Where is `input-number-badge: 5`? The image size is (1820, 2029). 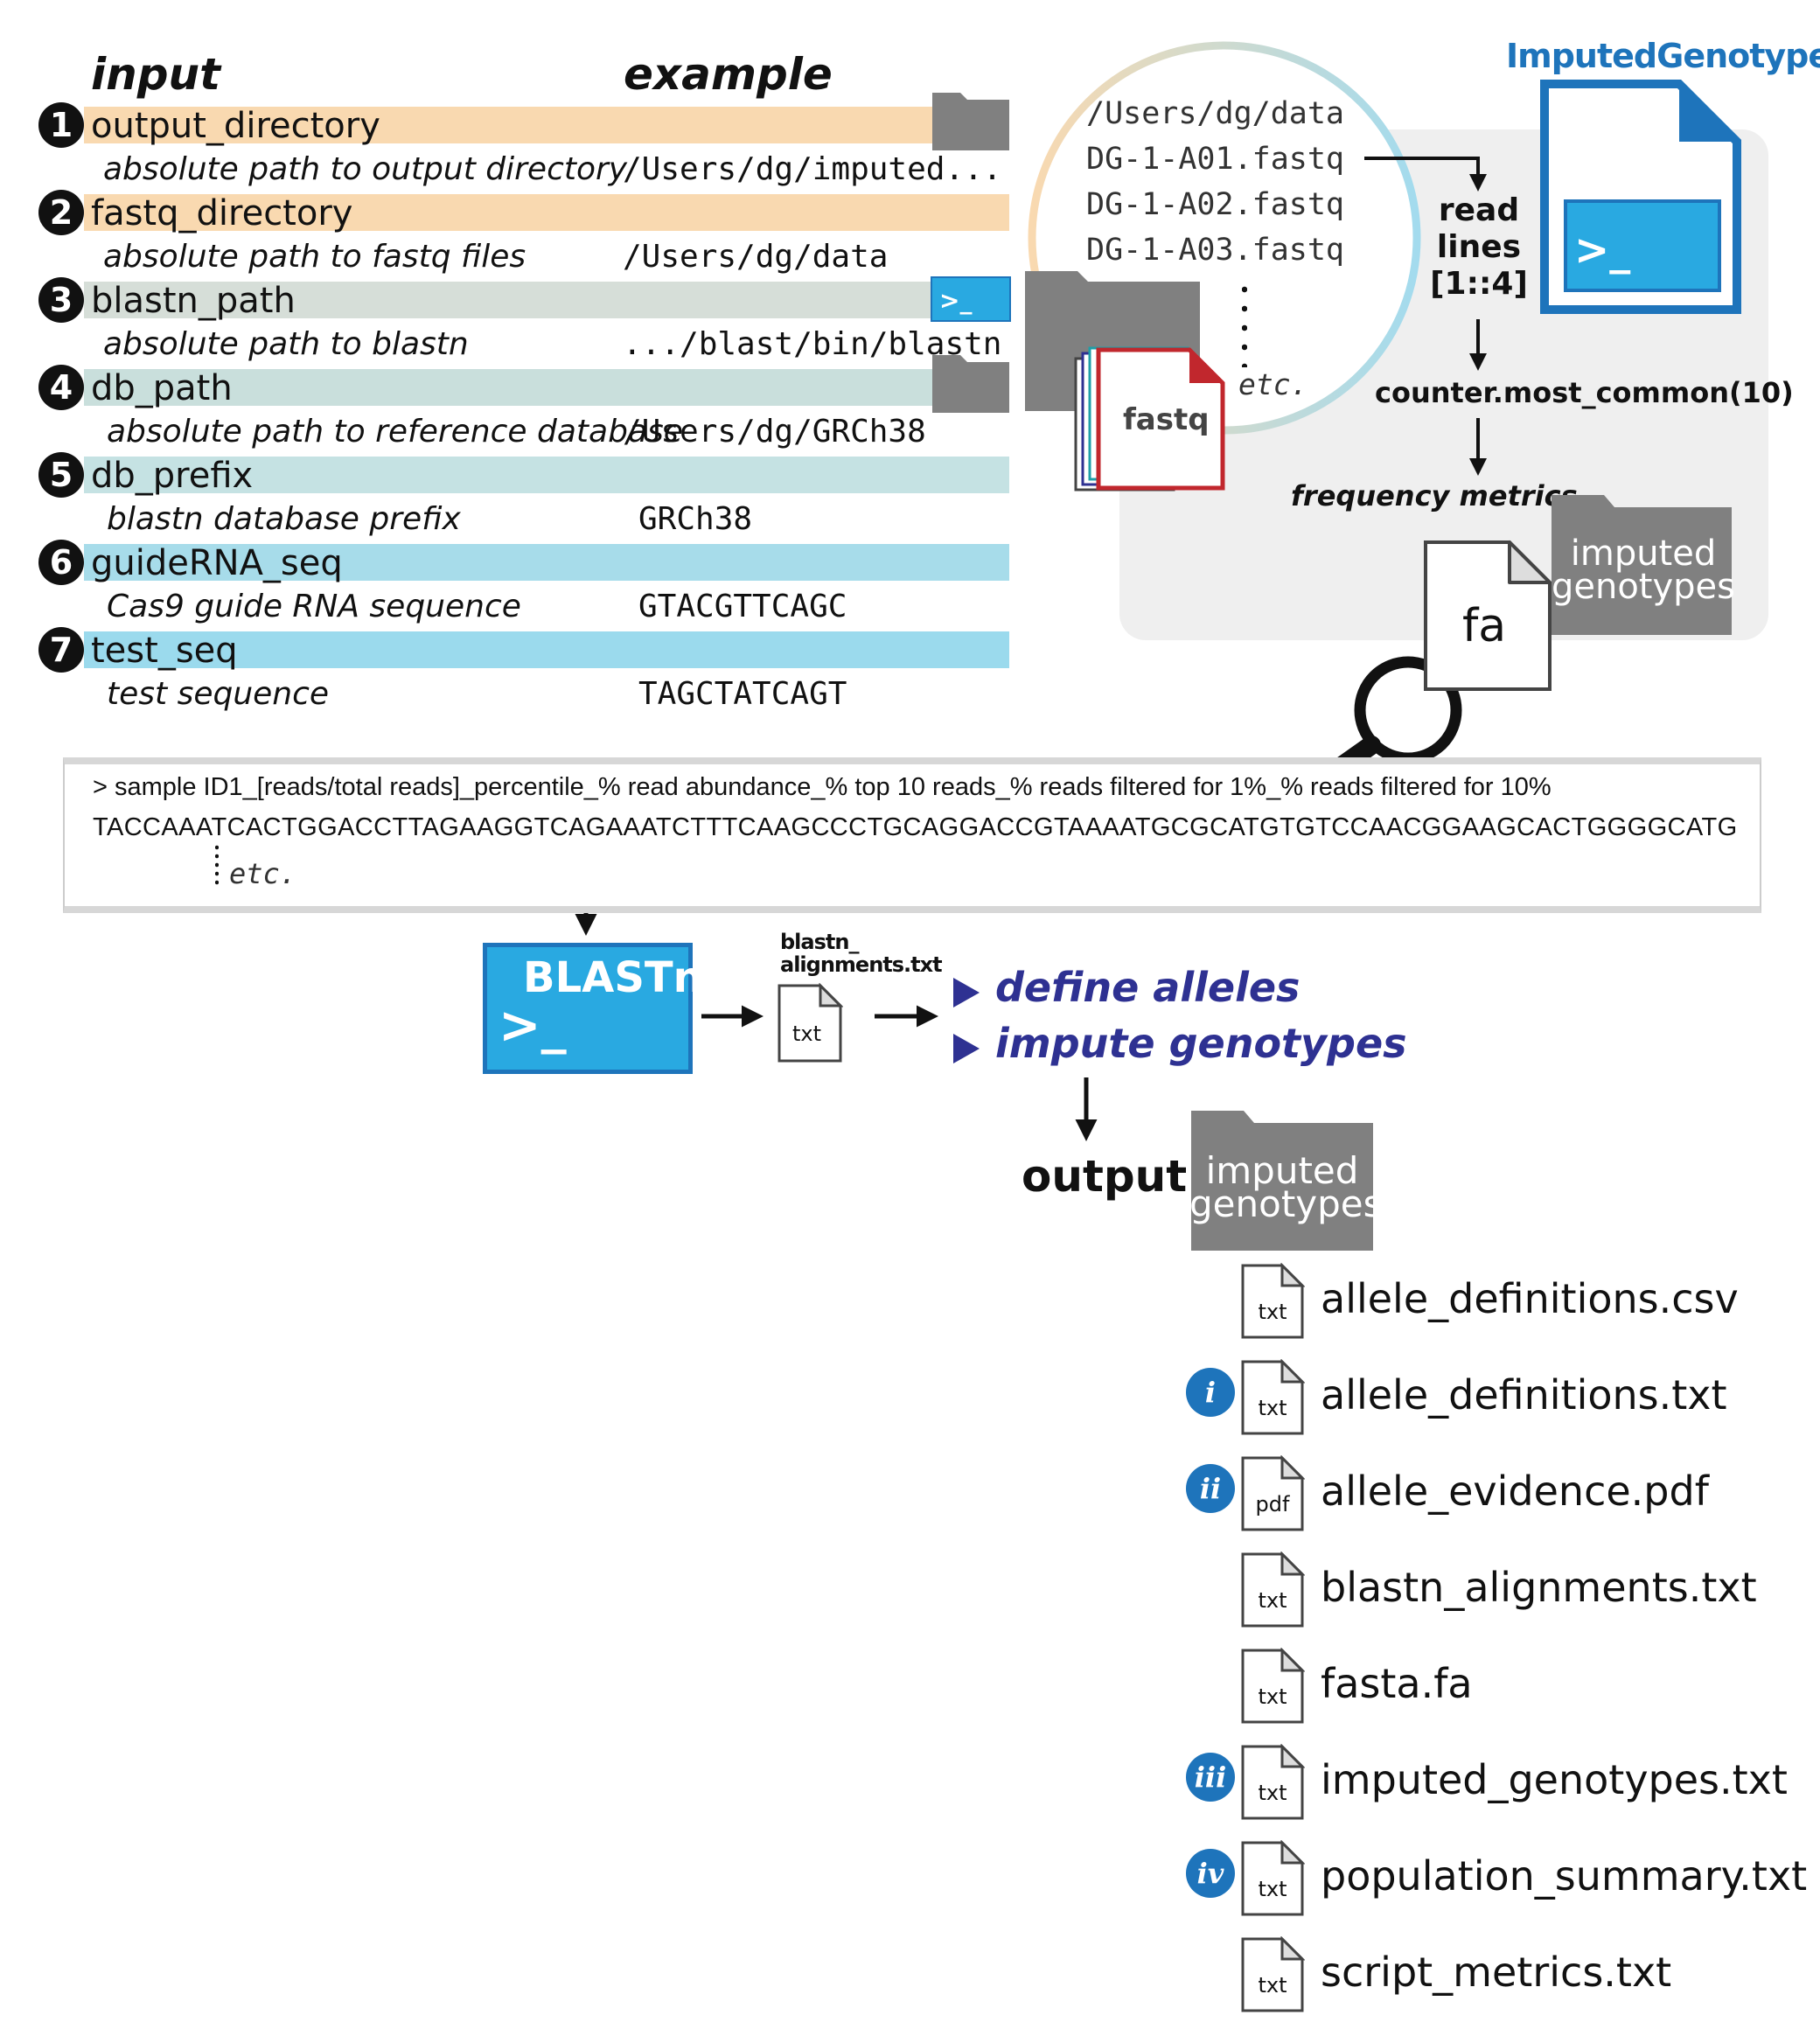
input-number-badge: 5 is located at coordinates (61, 475).